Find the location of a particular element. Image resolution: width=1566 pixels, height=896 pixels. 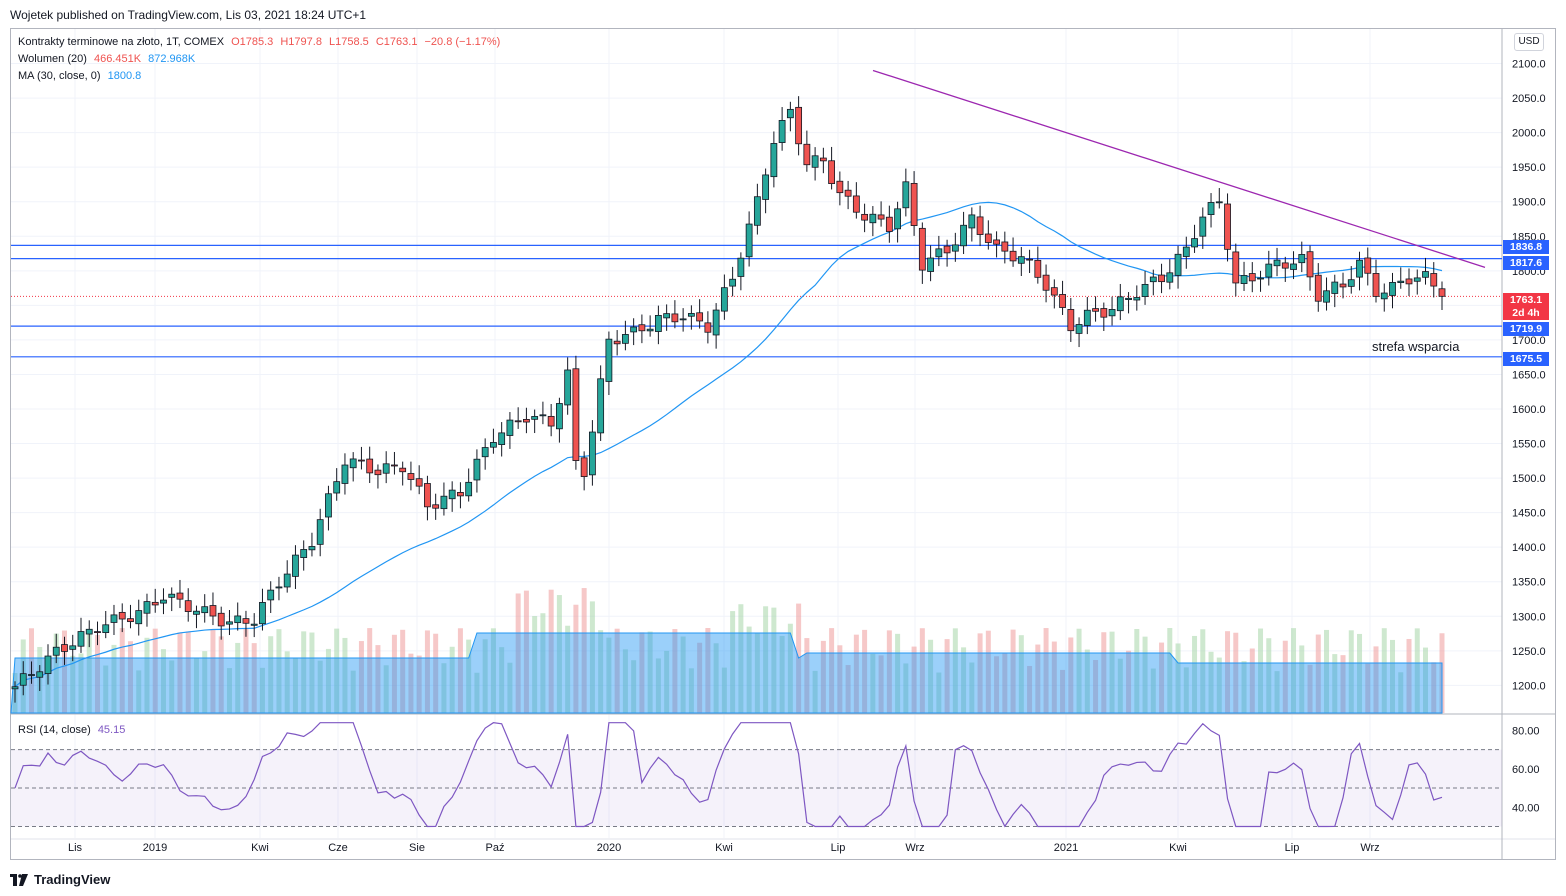

ohlc-low: L1758.5 is located at coordinates (349, 42).